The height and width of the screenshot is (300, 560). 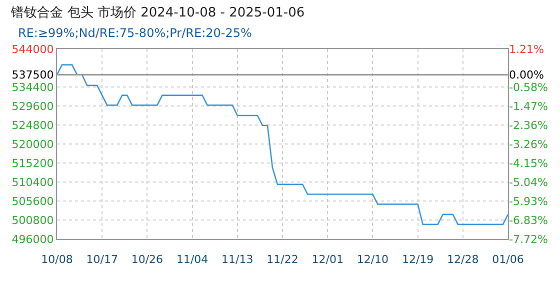 I want to click on y2-tick-label: -5.04%, so click(x=528, y=182).